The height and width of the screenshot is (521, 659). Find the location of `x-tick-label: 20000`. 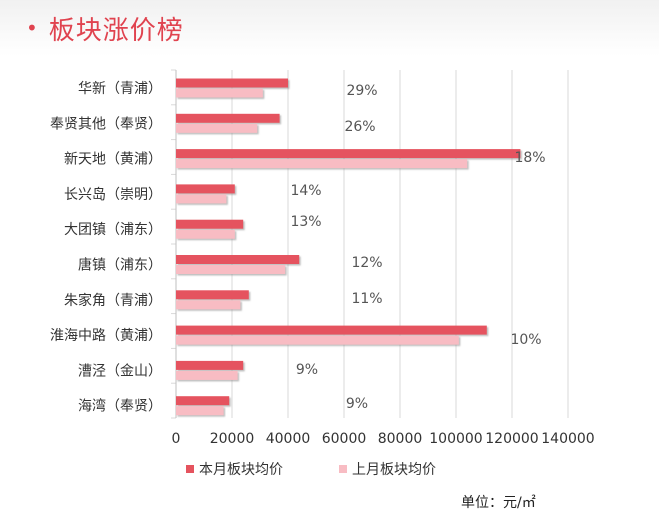

x-tick-label: 20000 is located at coordinates (232, 439).